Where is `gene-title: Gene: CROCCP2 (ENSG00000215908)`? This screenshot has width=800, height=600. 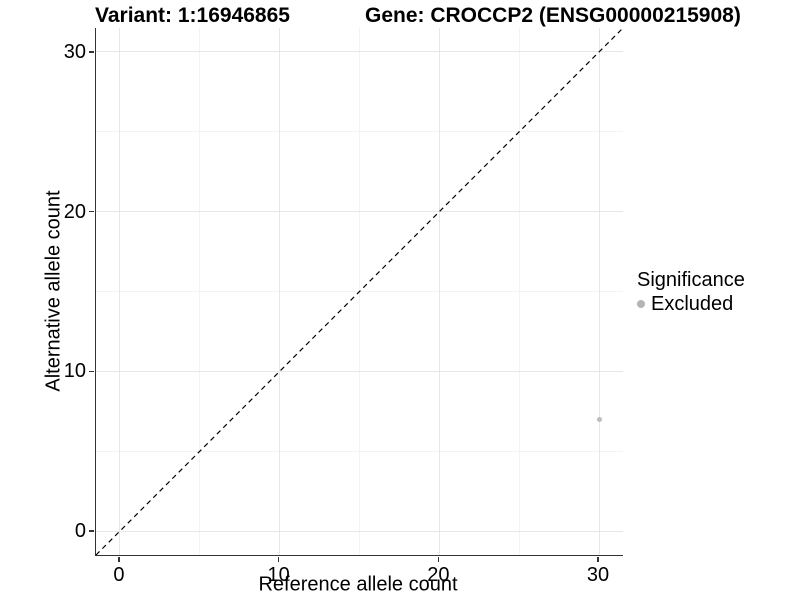 gene-title: Gene: CROCCP2 (ENSG00000215908) is located at coordinates (553, 15).